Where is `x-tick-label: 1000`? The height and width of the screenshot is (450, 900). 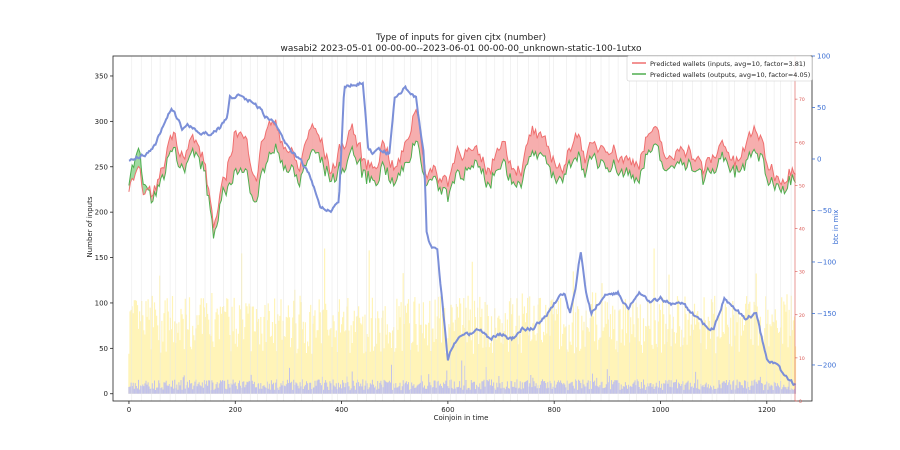
x-tick-label: 1000 is located at coordinates (661, 410).